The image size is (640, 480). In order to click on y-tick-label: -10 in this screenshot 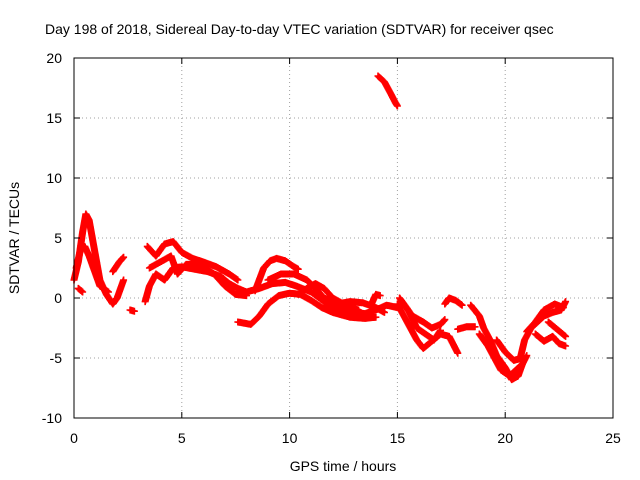, I will do `click(52, 418)`.